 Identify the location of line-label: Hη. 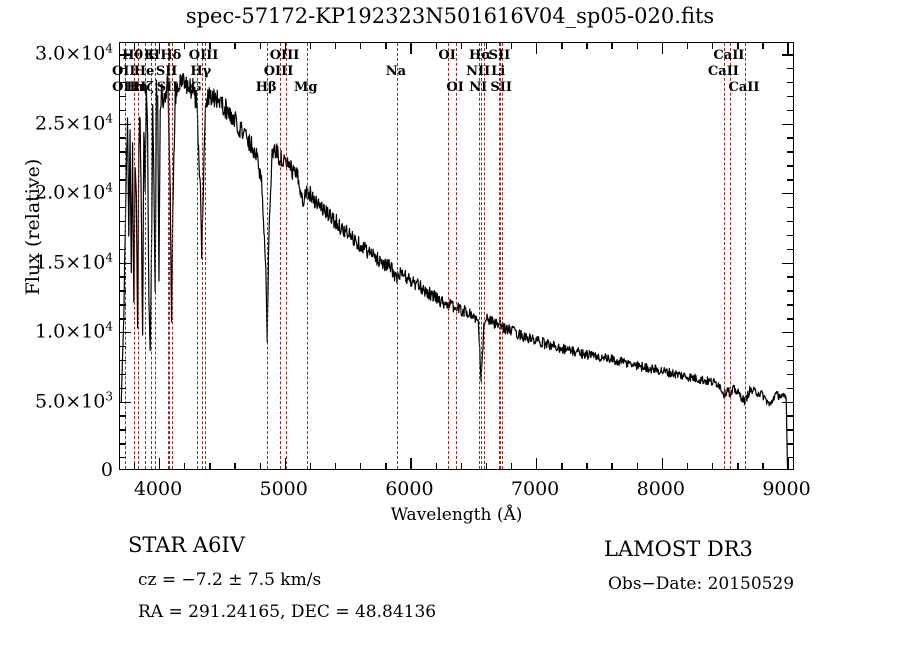
(137, 87).